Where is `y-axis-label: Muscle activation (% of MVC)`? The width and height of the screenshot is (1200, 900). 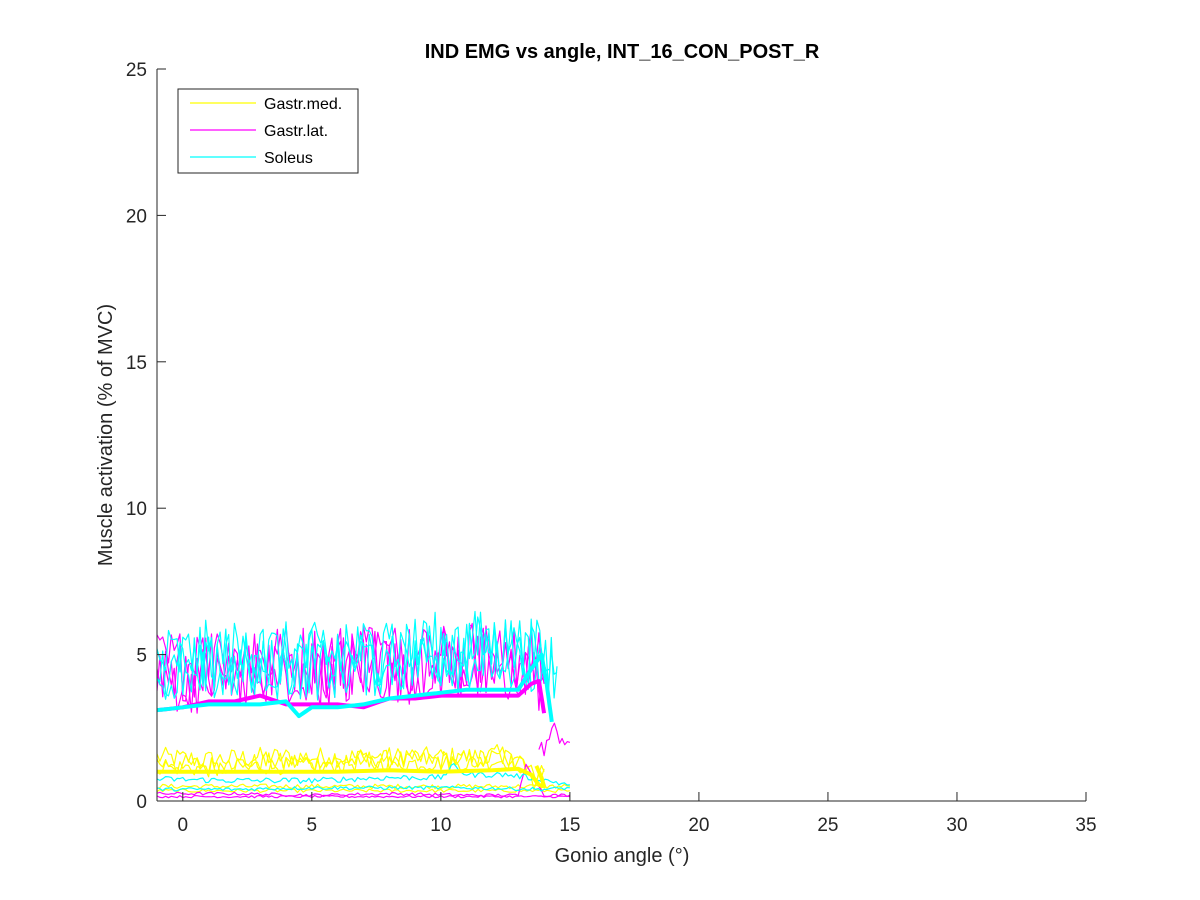 y-axis-label: Muscle activation (% of MVC) is located at coordinates (106, 435).